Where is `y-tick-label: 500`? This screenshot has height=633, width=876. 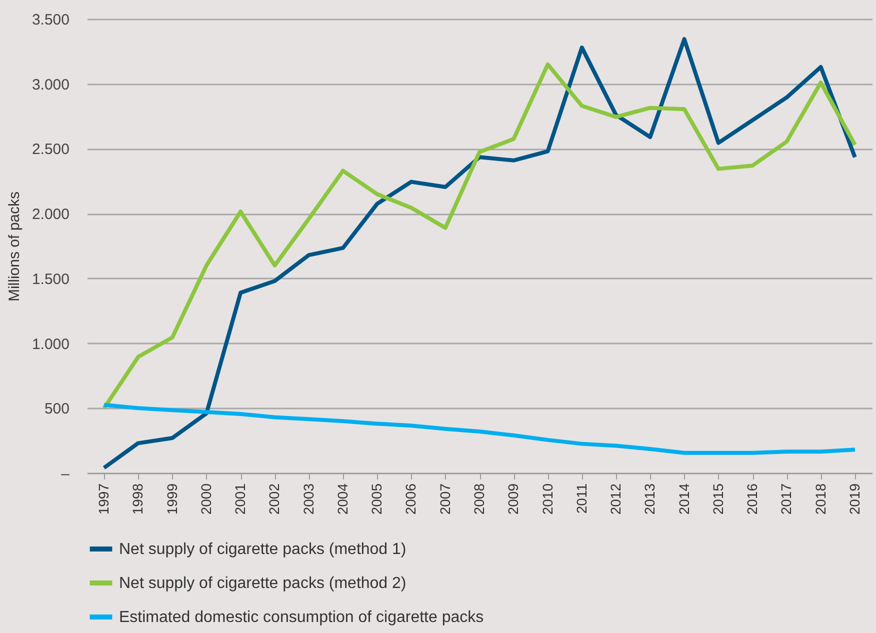 y-tick-label: 500 is located at coordinates (57, 409).